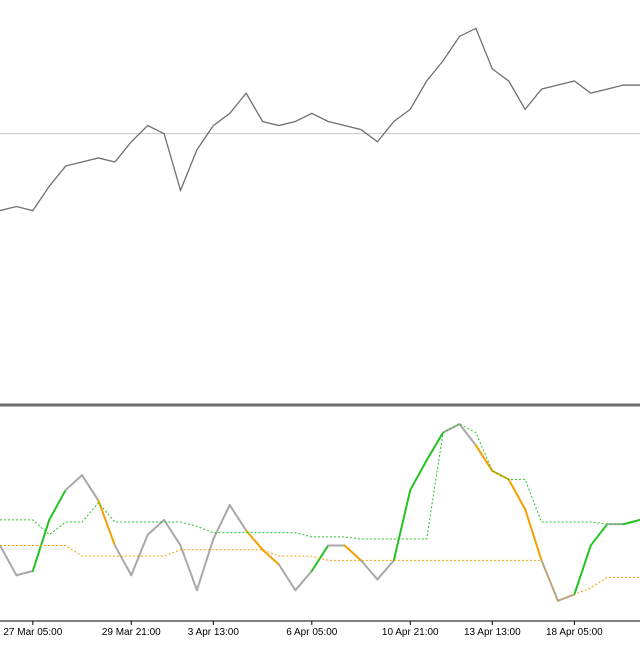 The width and height of the screenshot is (640, 645). I want to click on x-tick-label: 3 Apr 13:00, so click(214, 632).